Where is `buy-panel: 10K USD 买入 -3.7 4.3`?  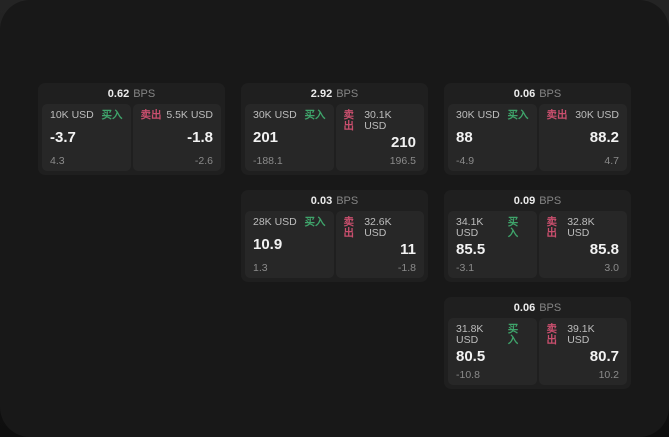
buy-panel: 10K USD 买入 -3.7 4.3 is located at coordinates (86, 137).